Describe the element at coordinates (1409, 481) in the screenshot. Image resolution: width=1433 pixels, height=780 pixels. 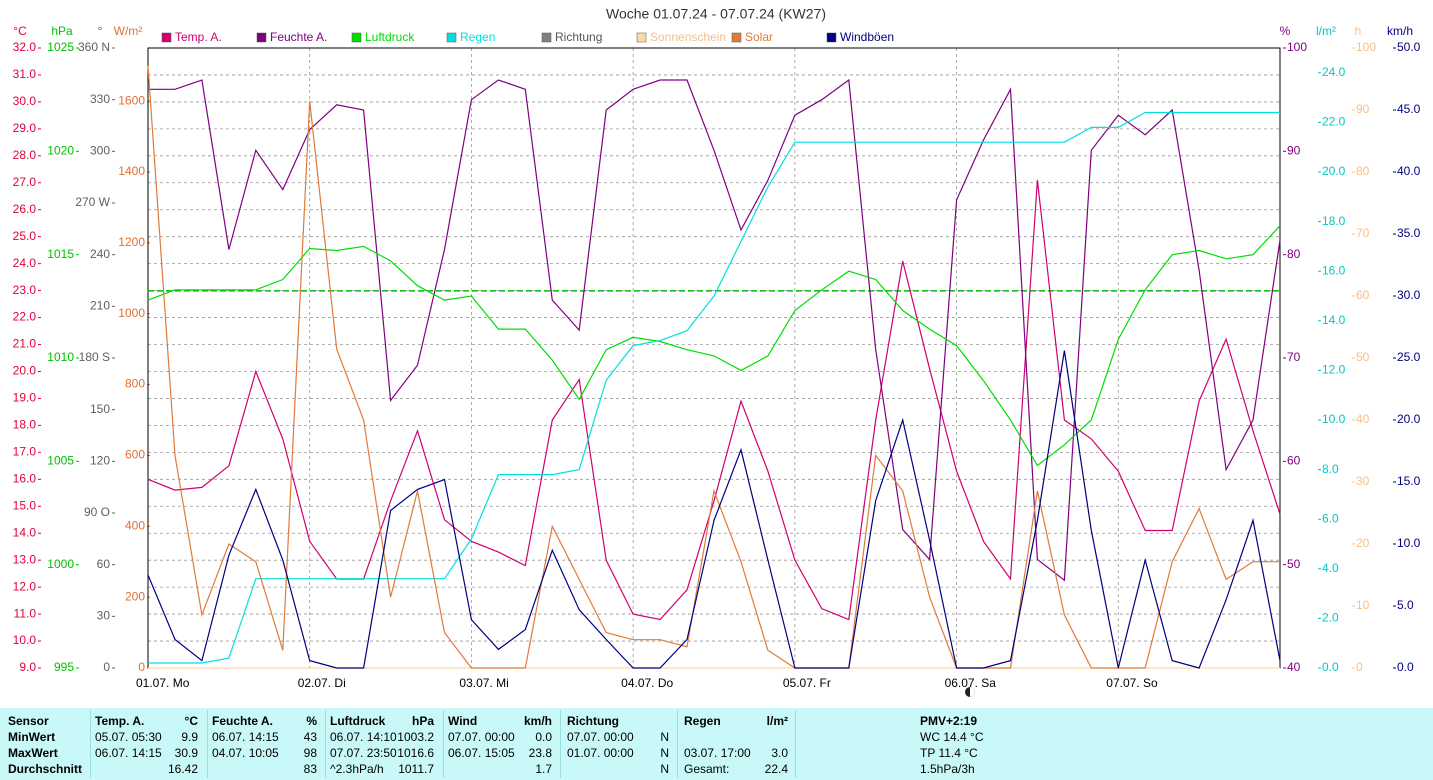
I see `y-tick-label: 15.0` at that location.